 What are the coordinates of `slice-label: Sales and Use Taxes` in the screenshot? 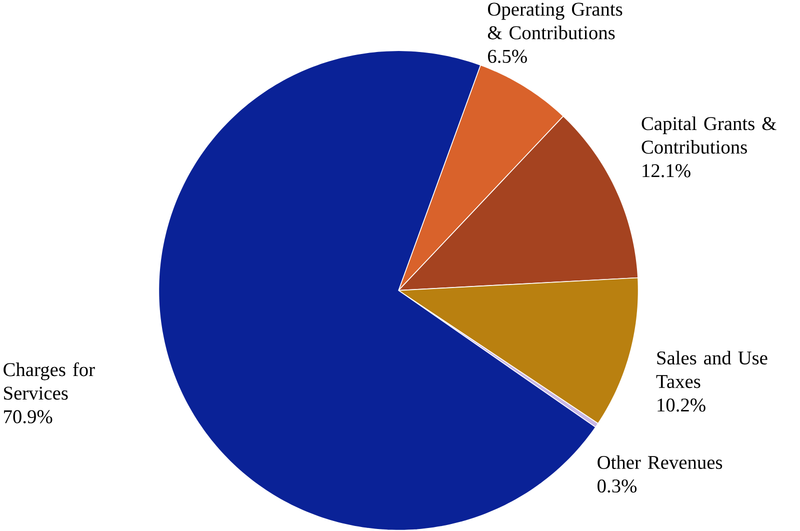 It's located at (712, 369).